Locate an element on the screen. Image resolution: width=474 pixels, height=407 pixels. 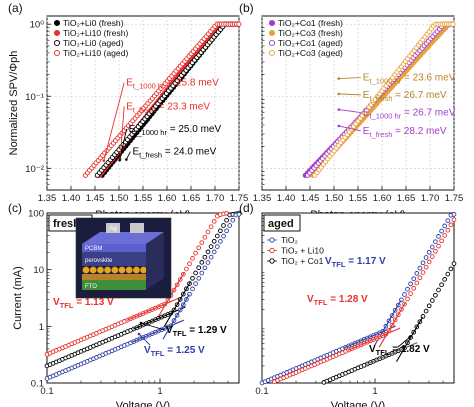
x-tick-label: 1.35 is located at coordinates (47, 198).